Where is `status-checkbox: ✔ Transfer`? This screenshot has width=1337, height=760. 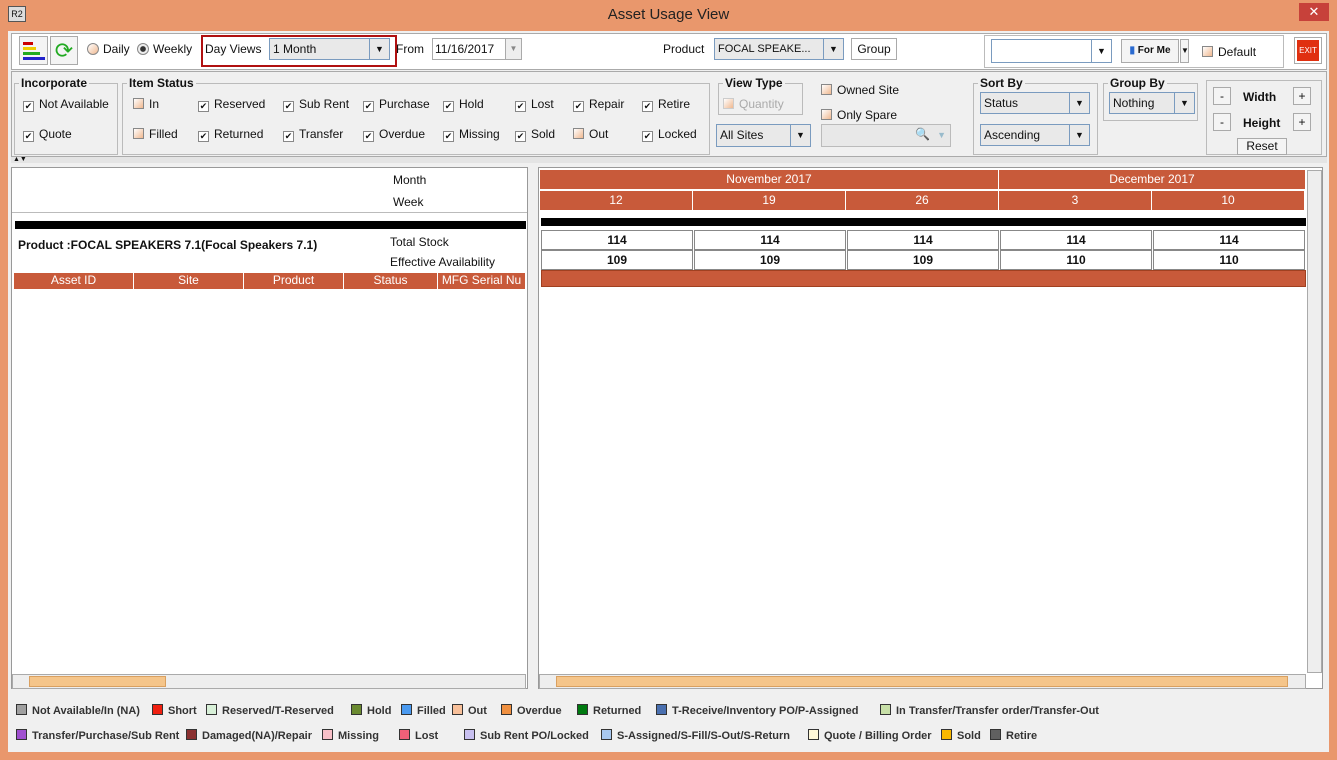
status-checkbox: ✔ Transfer is located at coordinates (313, 134).